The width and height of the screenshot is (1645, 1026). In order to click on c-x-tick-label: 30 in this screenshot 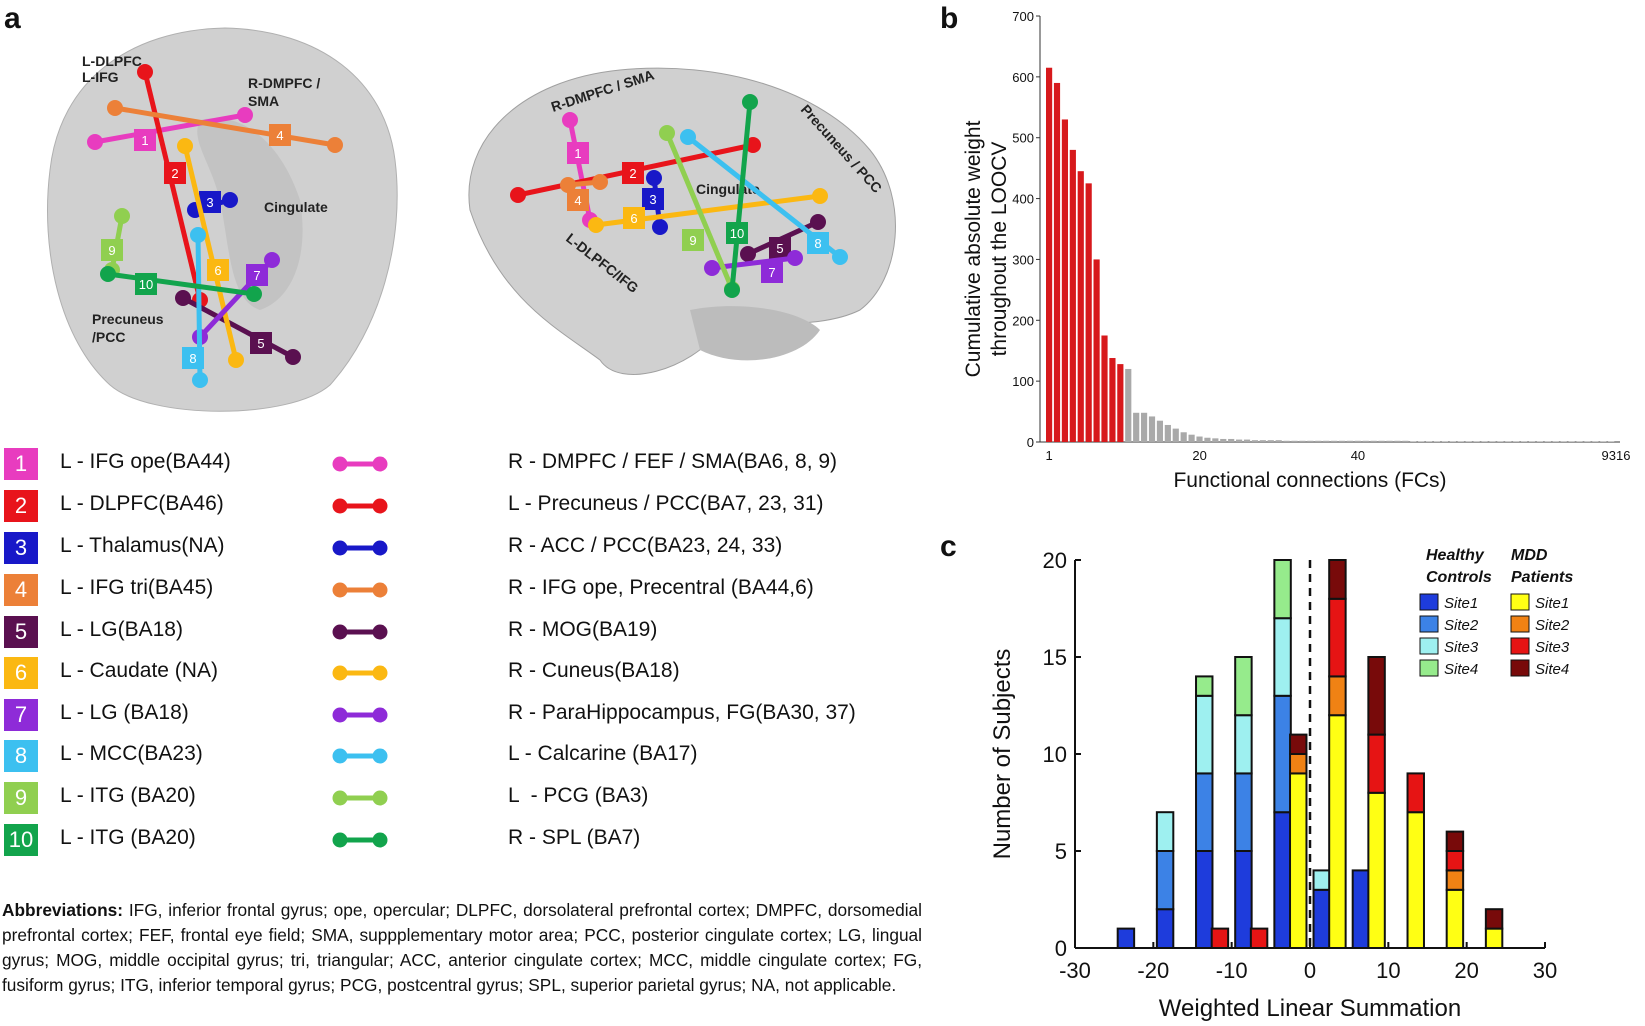, I will do `click(1545, 970)`.